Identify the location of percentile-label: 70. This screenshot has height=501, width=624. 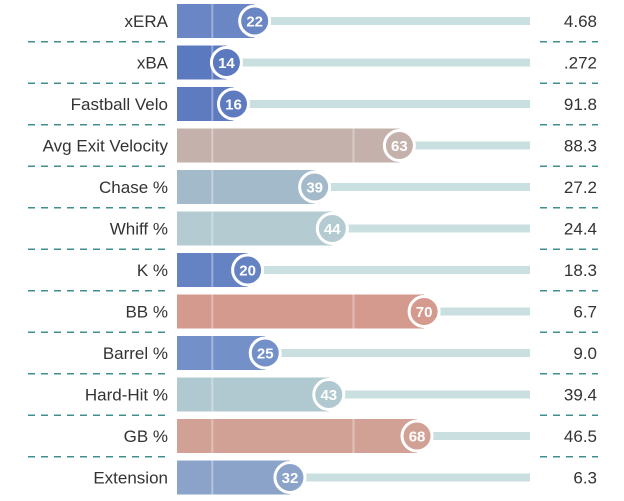
(424, 312).